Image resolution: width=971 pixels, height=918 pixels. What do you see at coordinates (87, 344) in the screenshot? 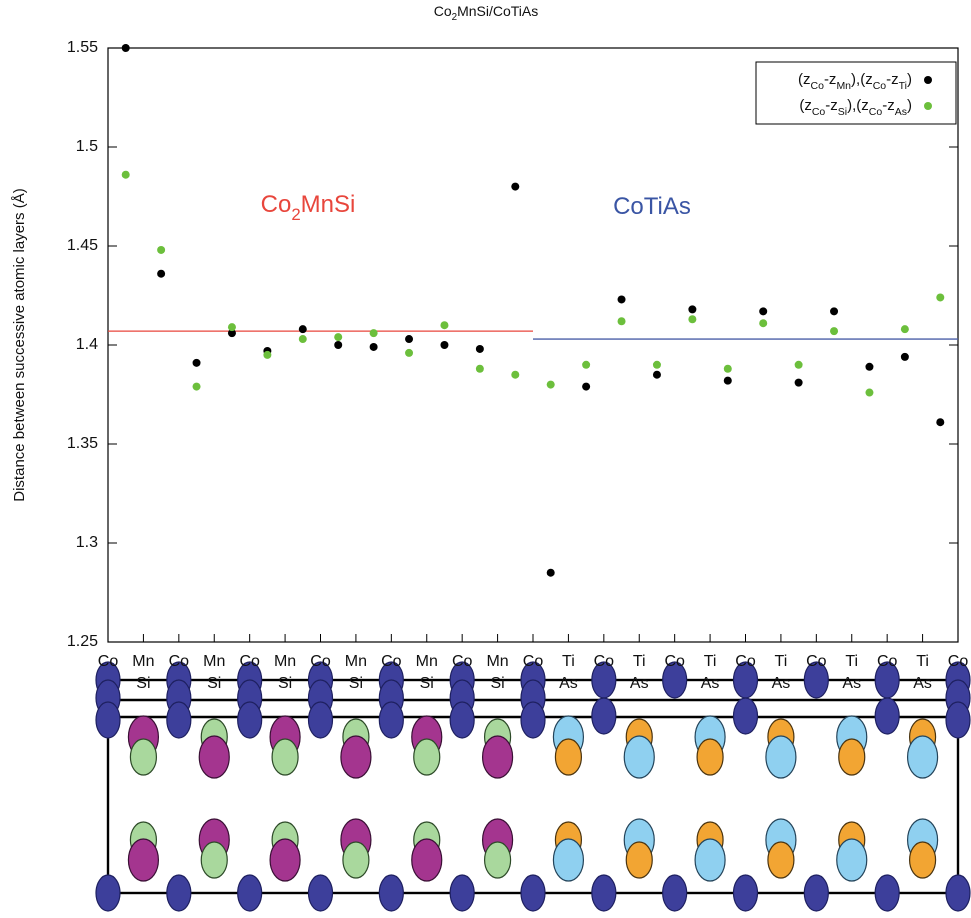
I see `y-tick-label: 1.4` at bounding box center [87, 344].